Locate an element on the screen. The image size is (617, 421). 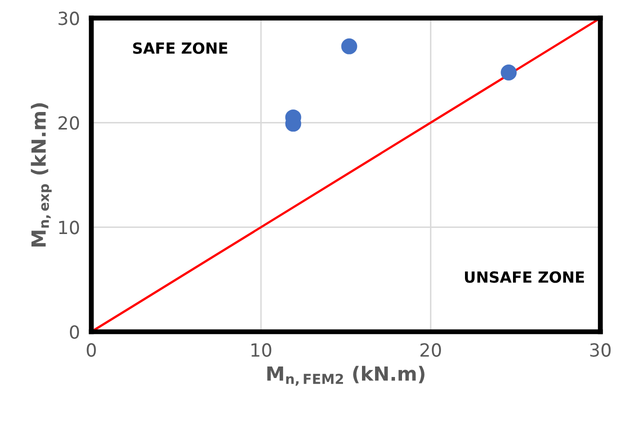
y-axis-title: M$_{n,exp}$ (kN.m) is located at coordinates (41, 175).